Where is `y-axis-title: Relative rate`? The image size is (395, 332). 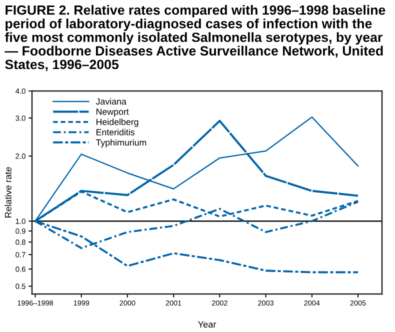
y-axis-title: Relative rate is located at coordinates (8, 192).